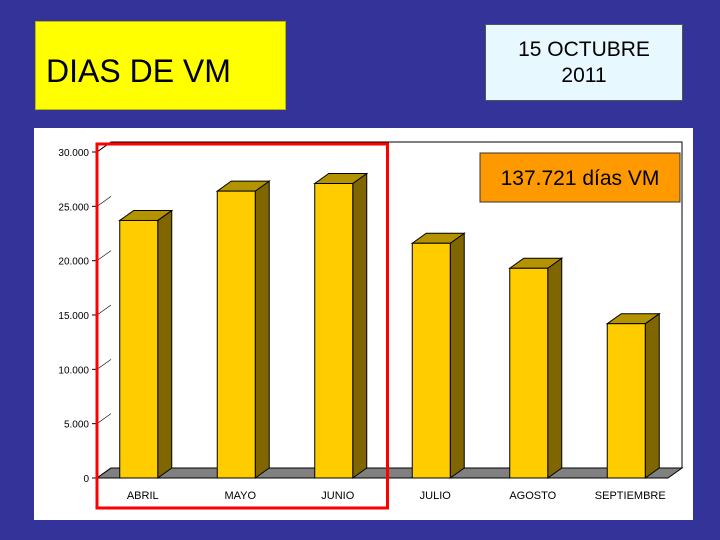 This screenshot has width=720, height=540. What do you see at coordinates (73, 262) in the screenshot?
I see `y-tick-label: 20.000` at bounding box center [73, 262].